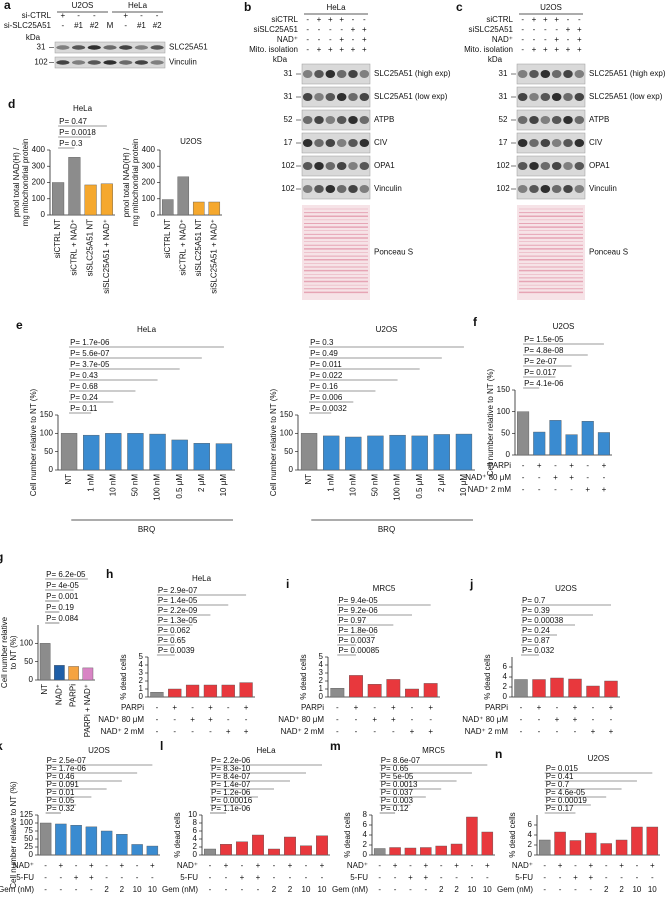 The width and height of the screenshot is (668, 901). Describe the element at coordinates (178, 600) in the screenshot. I see `p-value: P= 1.4e-05` at that location.